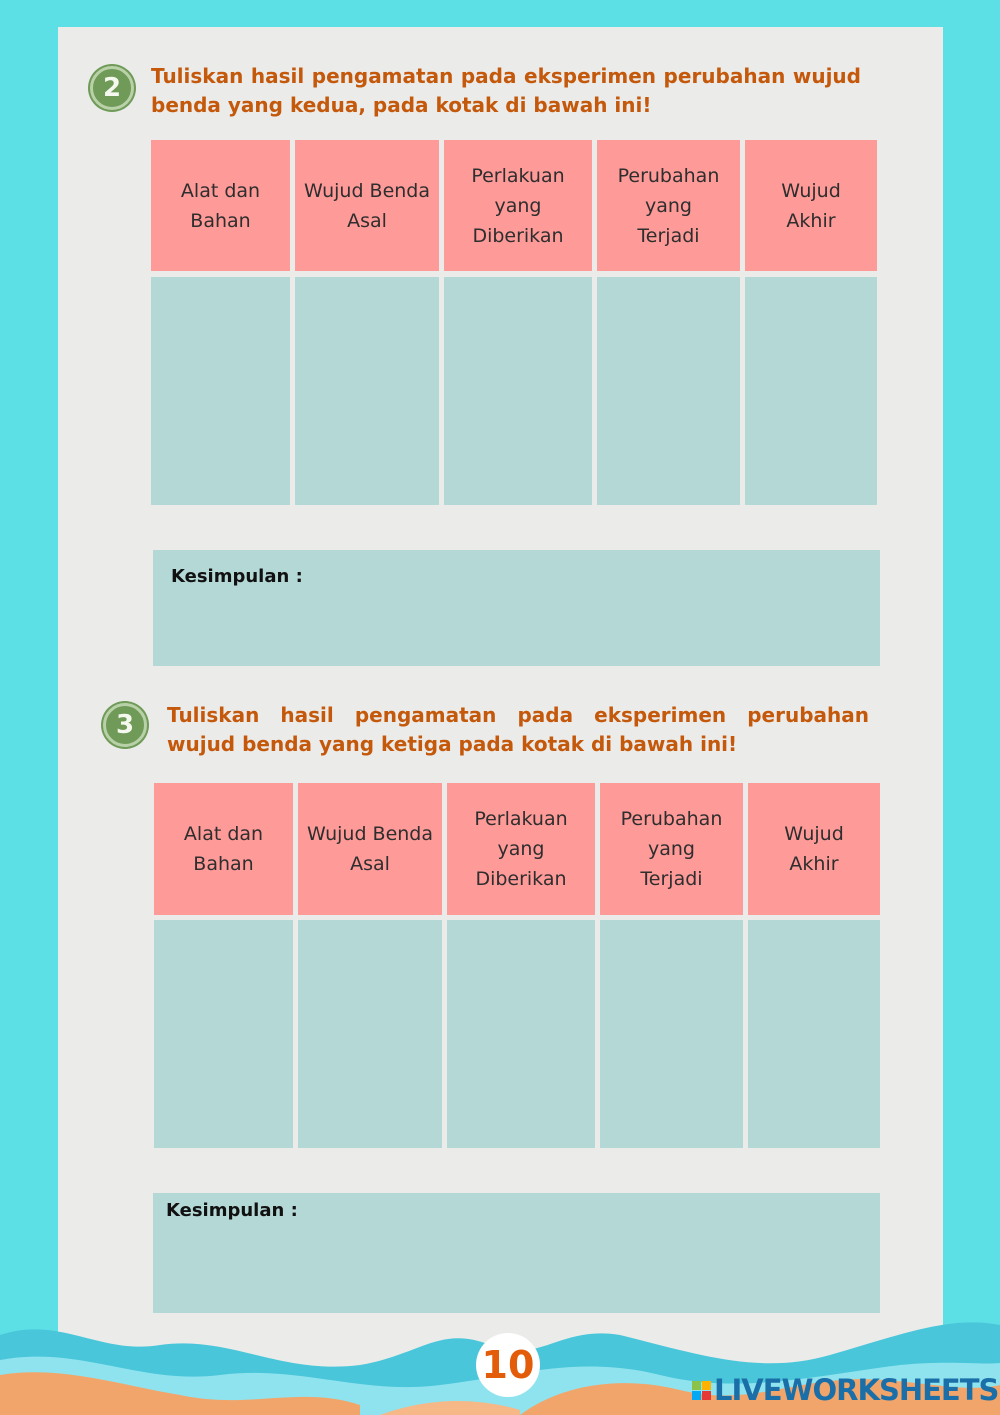 This screenshot has height=1415, width=1000. I want to click on section-number-badge: 2, so click(112, 88).